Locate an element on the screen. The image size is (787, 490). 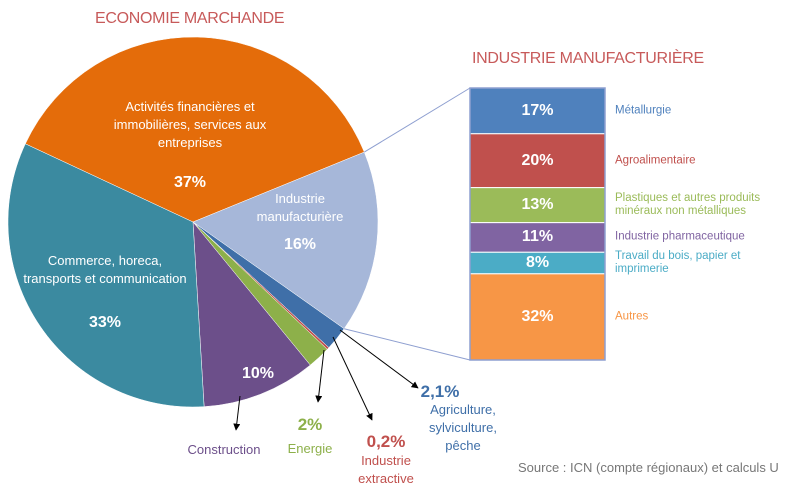
bar-value-label: 32% is located at coordinates (537, 316).